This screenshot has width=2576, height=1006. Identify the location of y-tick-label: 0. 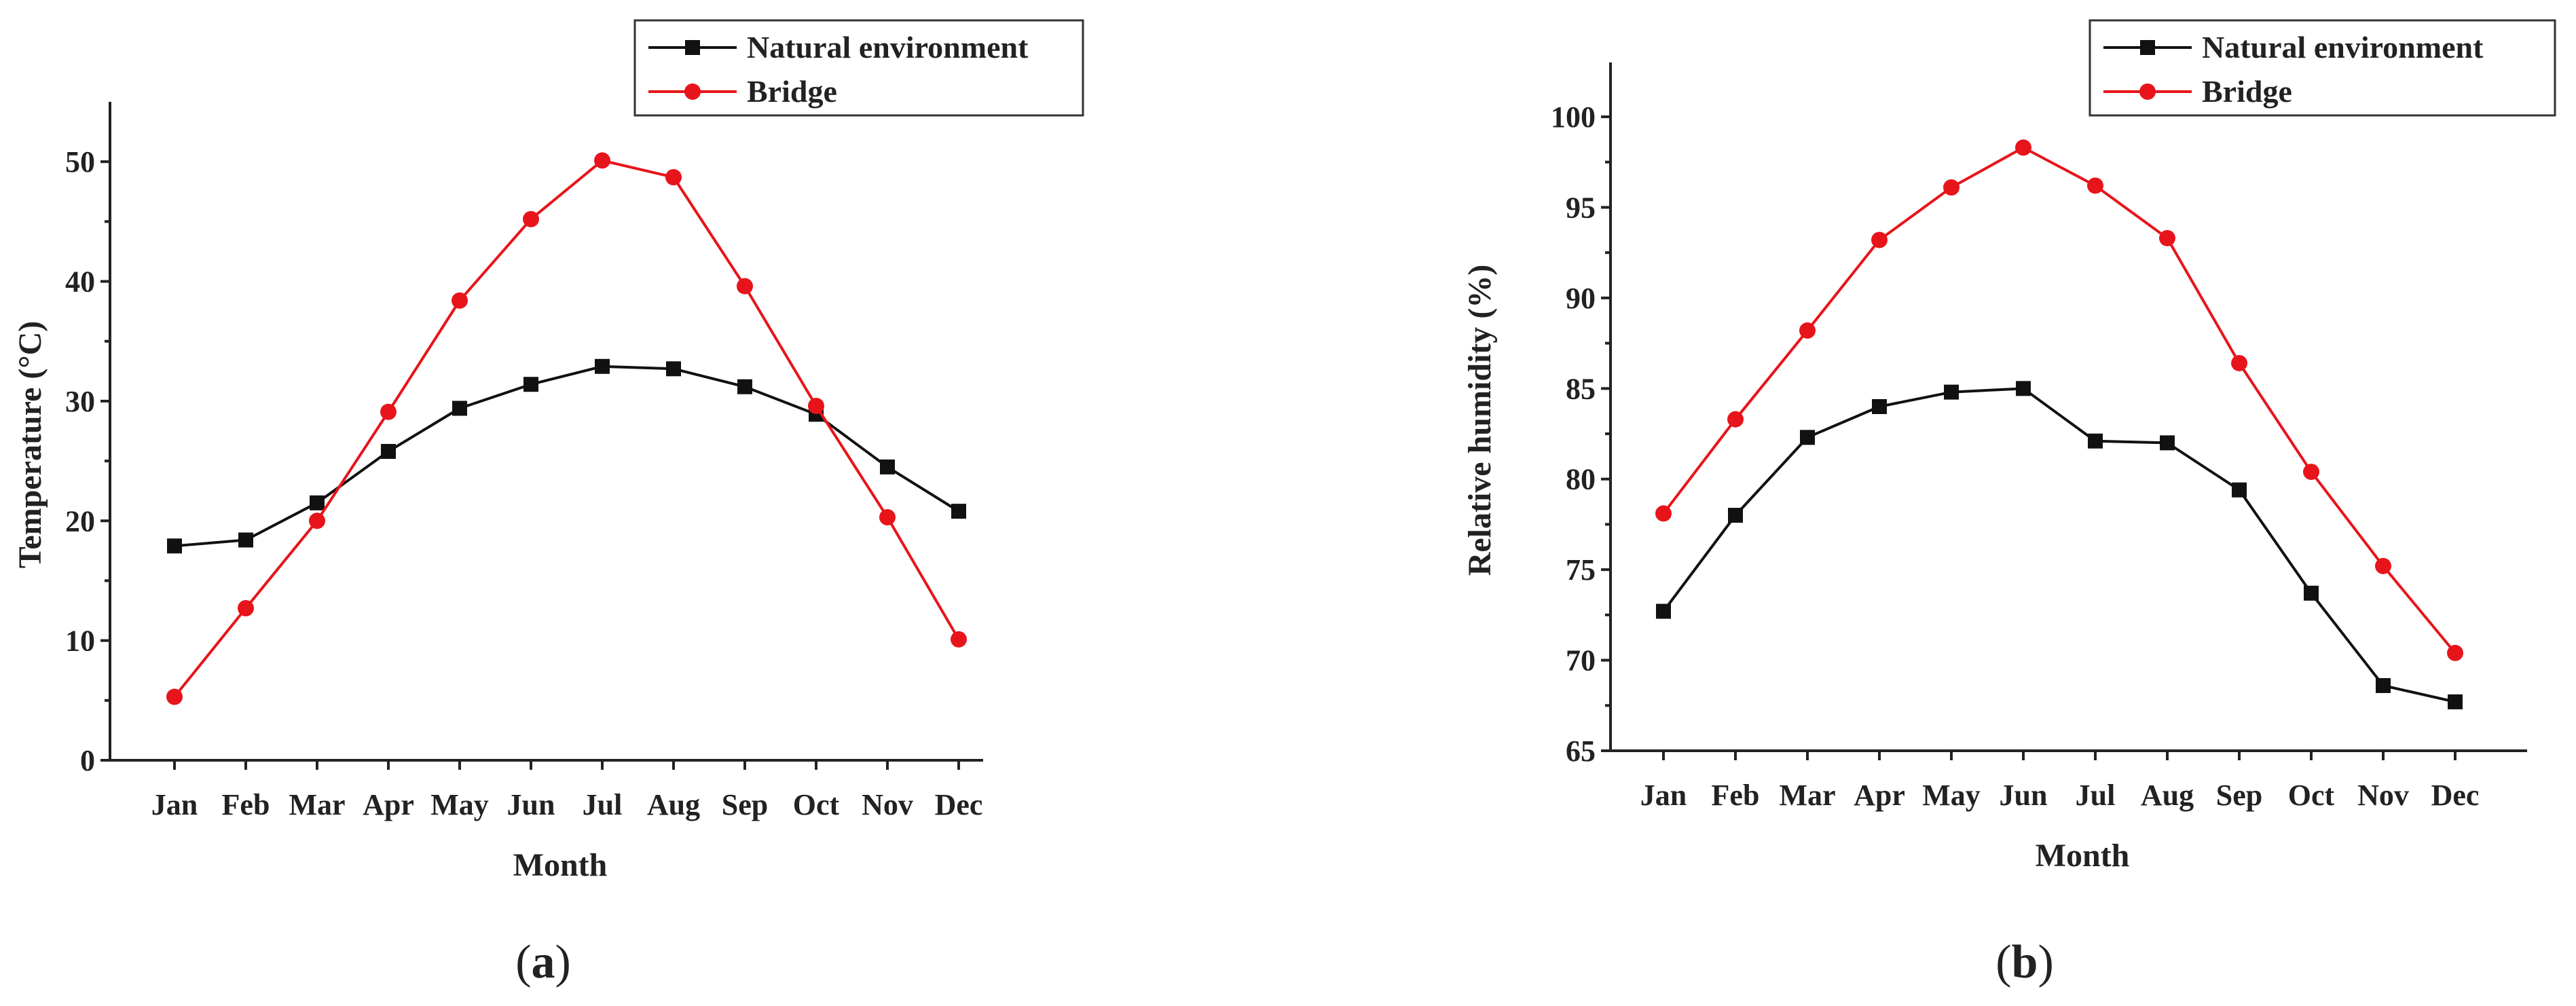
(87, 760).